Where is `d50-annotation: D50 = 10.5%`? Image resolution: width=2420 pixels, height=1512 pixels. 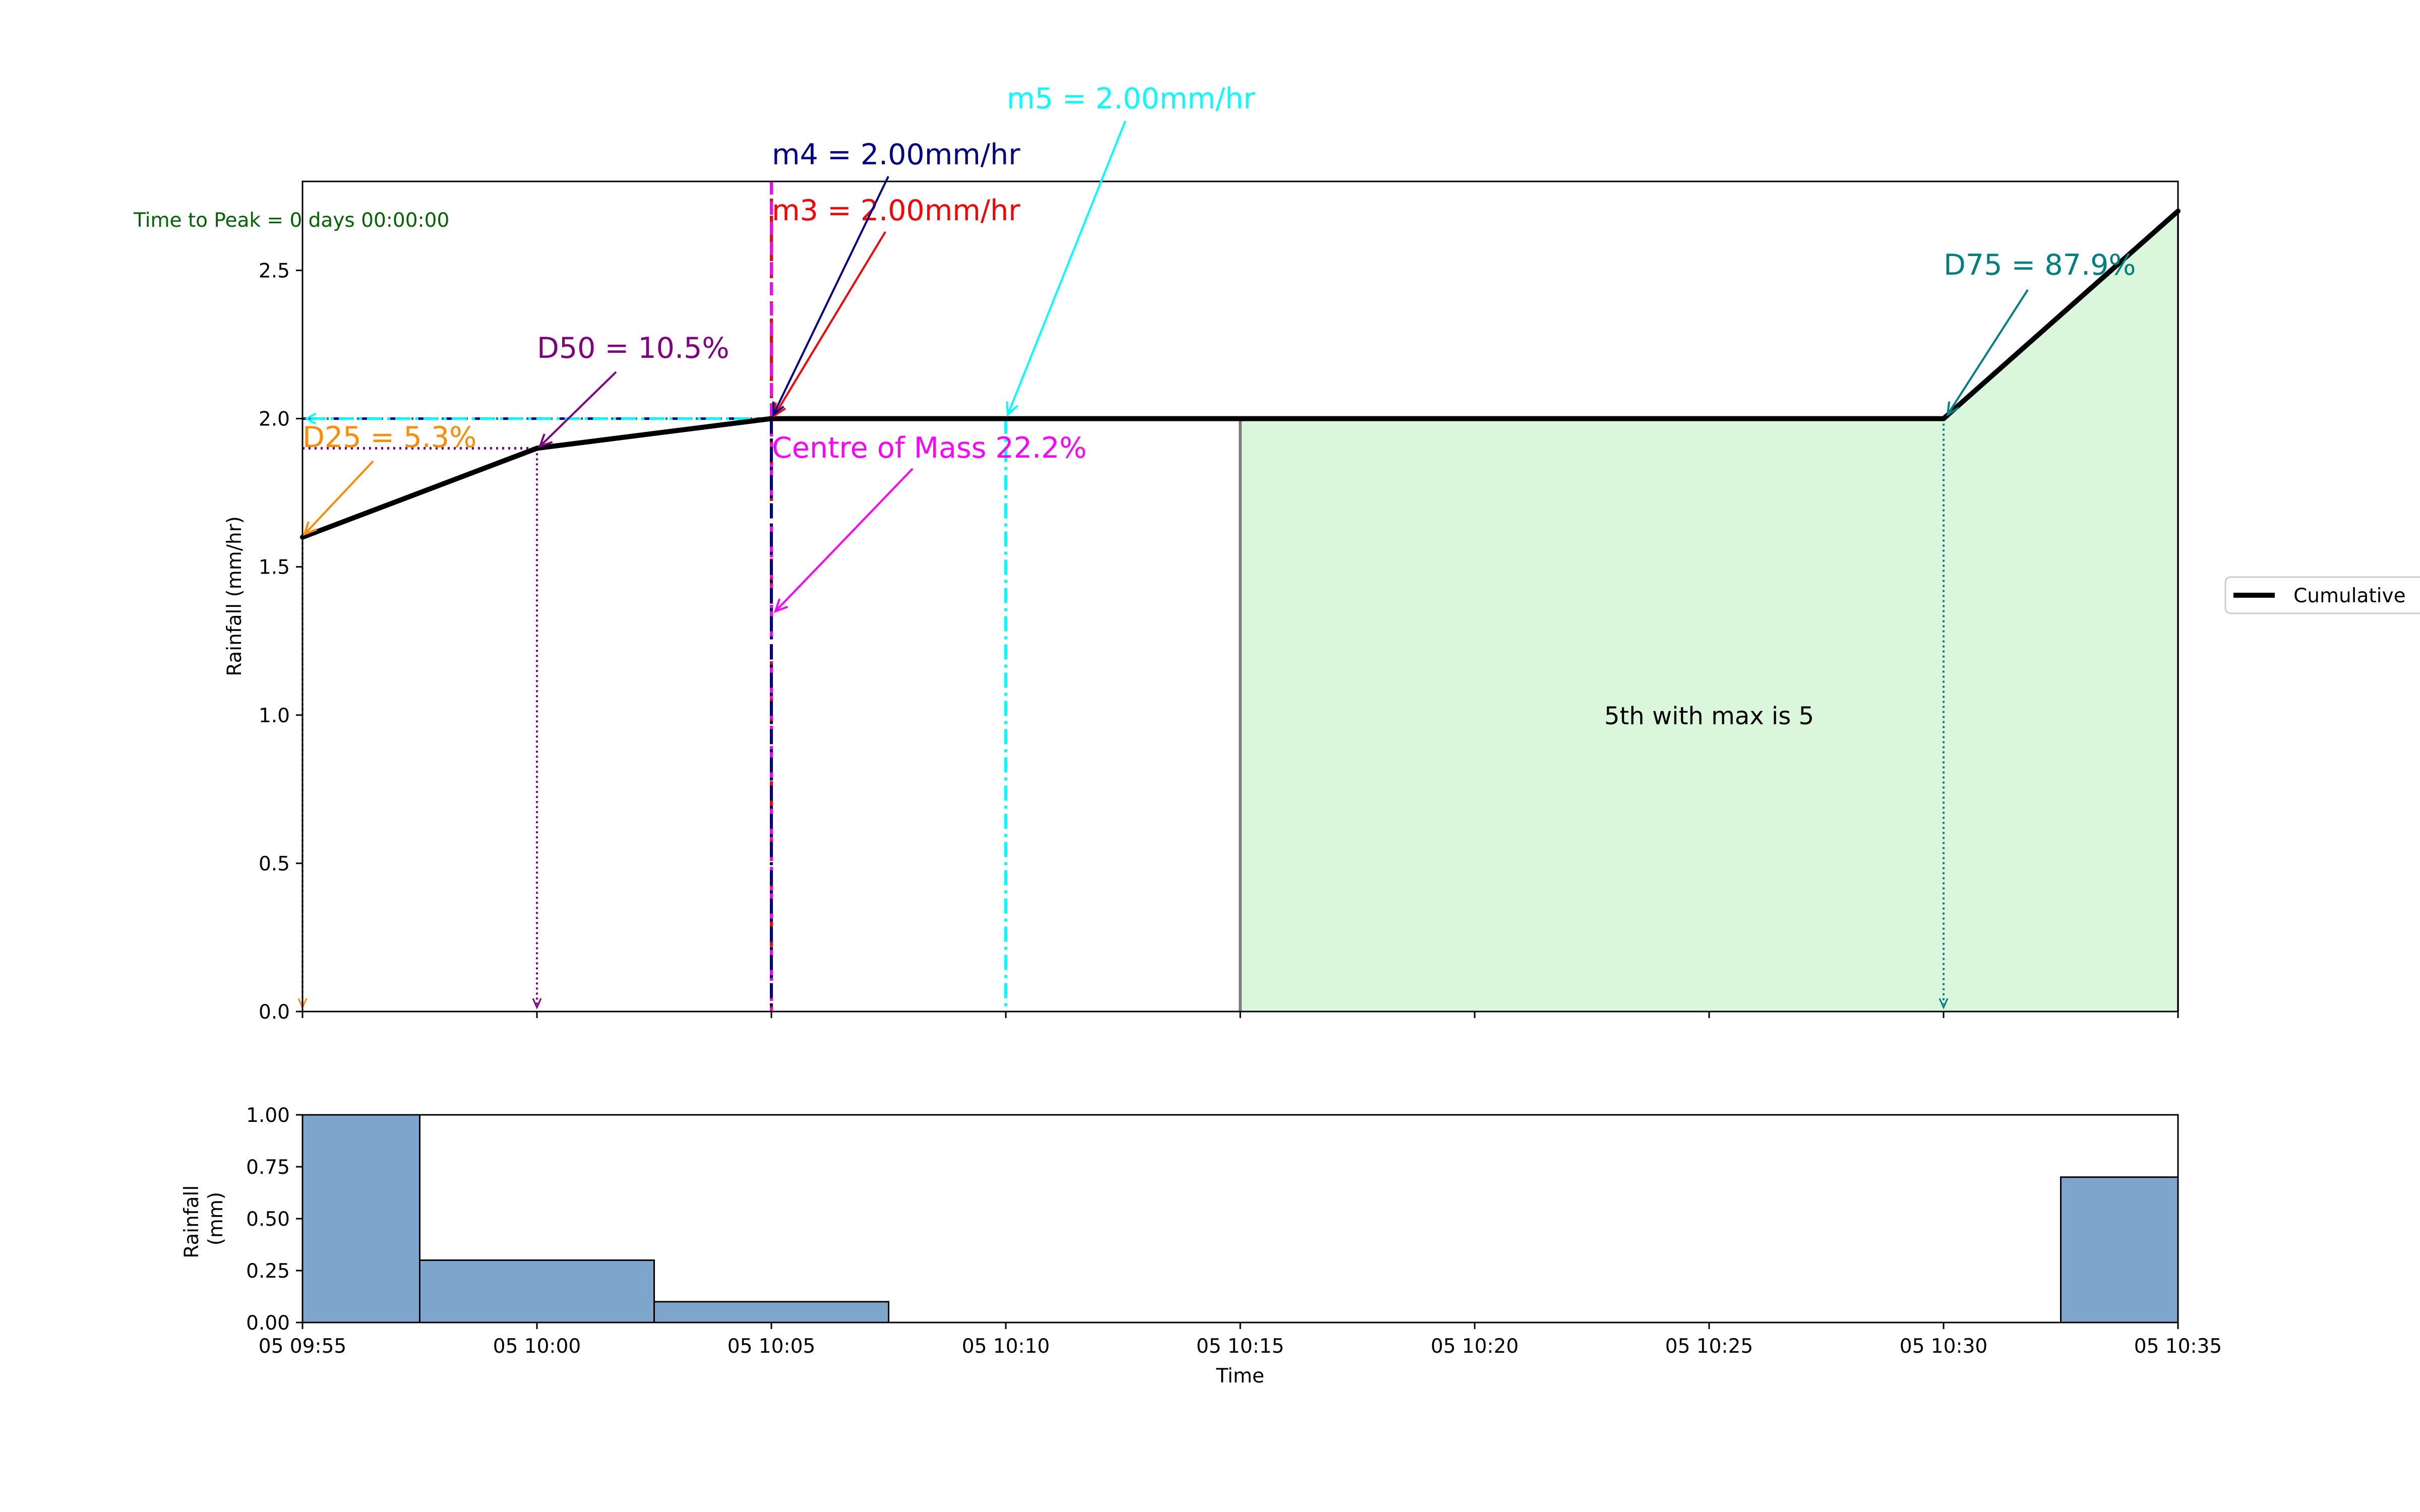
d50-annotation: D50 = 10.5% is located at coordinates (633, 348).